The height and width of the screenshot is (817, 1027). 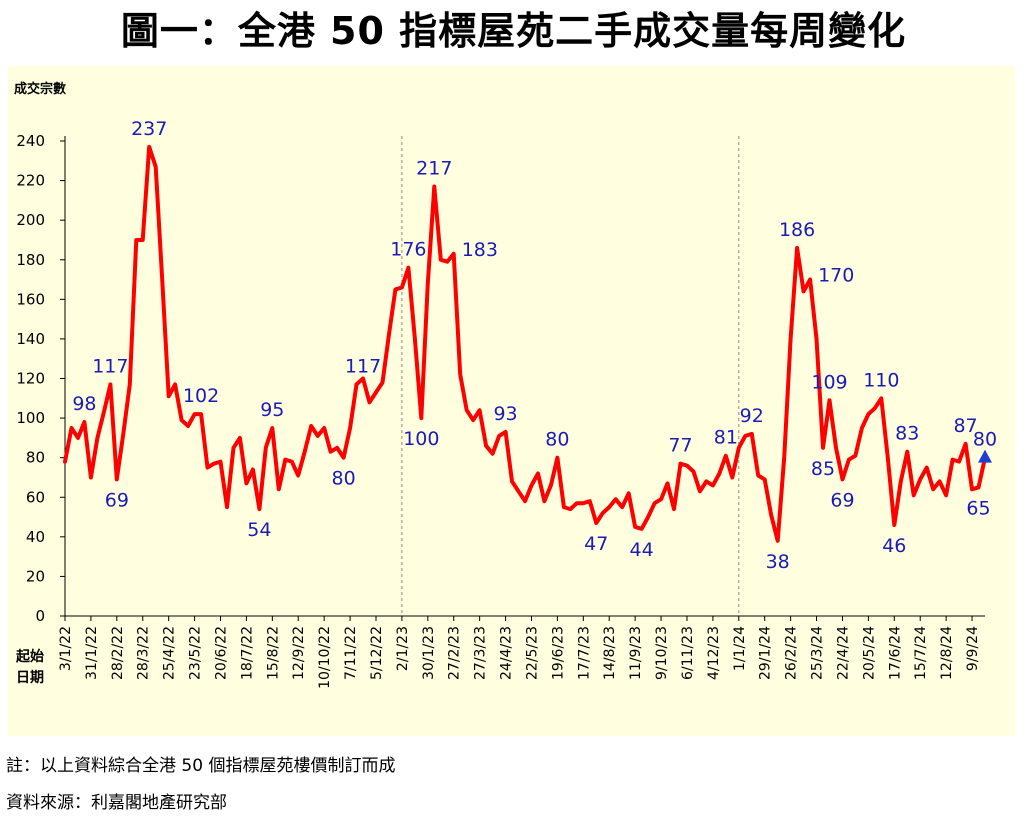 What do you see at coordinates (247, 653) in the screenshot?
I see `x-tick-label: 18/7/22` at bounding box center [247, 653].